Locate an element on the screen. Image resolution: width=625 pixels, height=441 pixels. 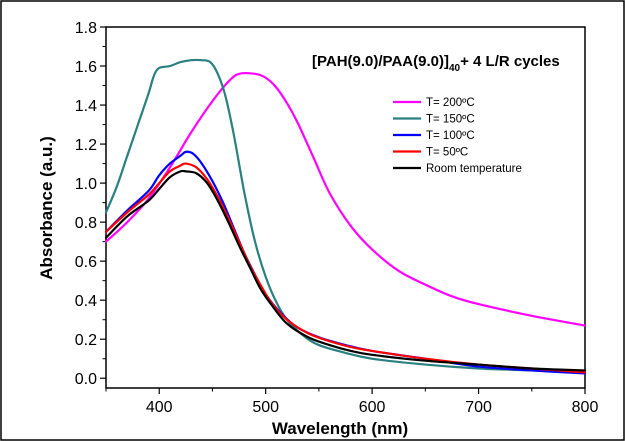
legend-label: Room temperature is located at coordinates (474, 169).